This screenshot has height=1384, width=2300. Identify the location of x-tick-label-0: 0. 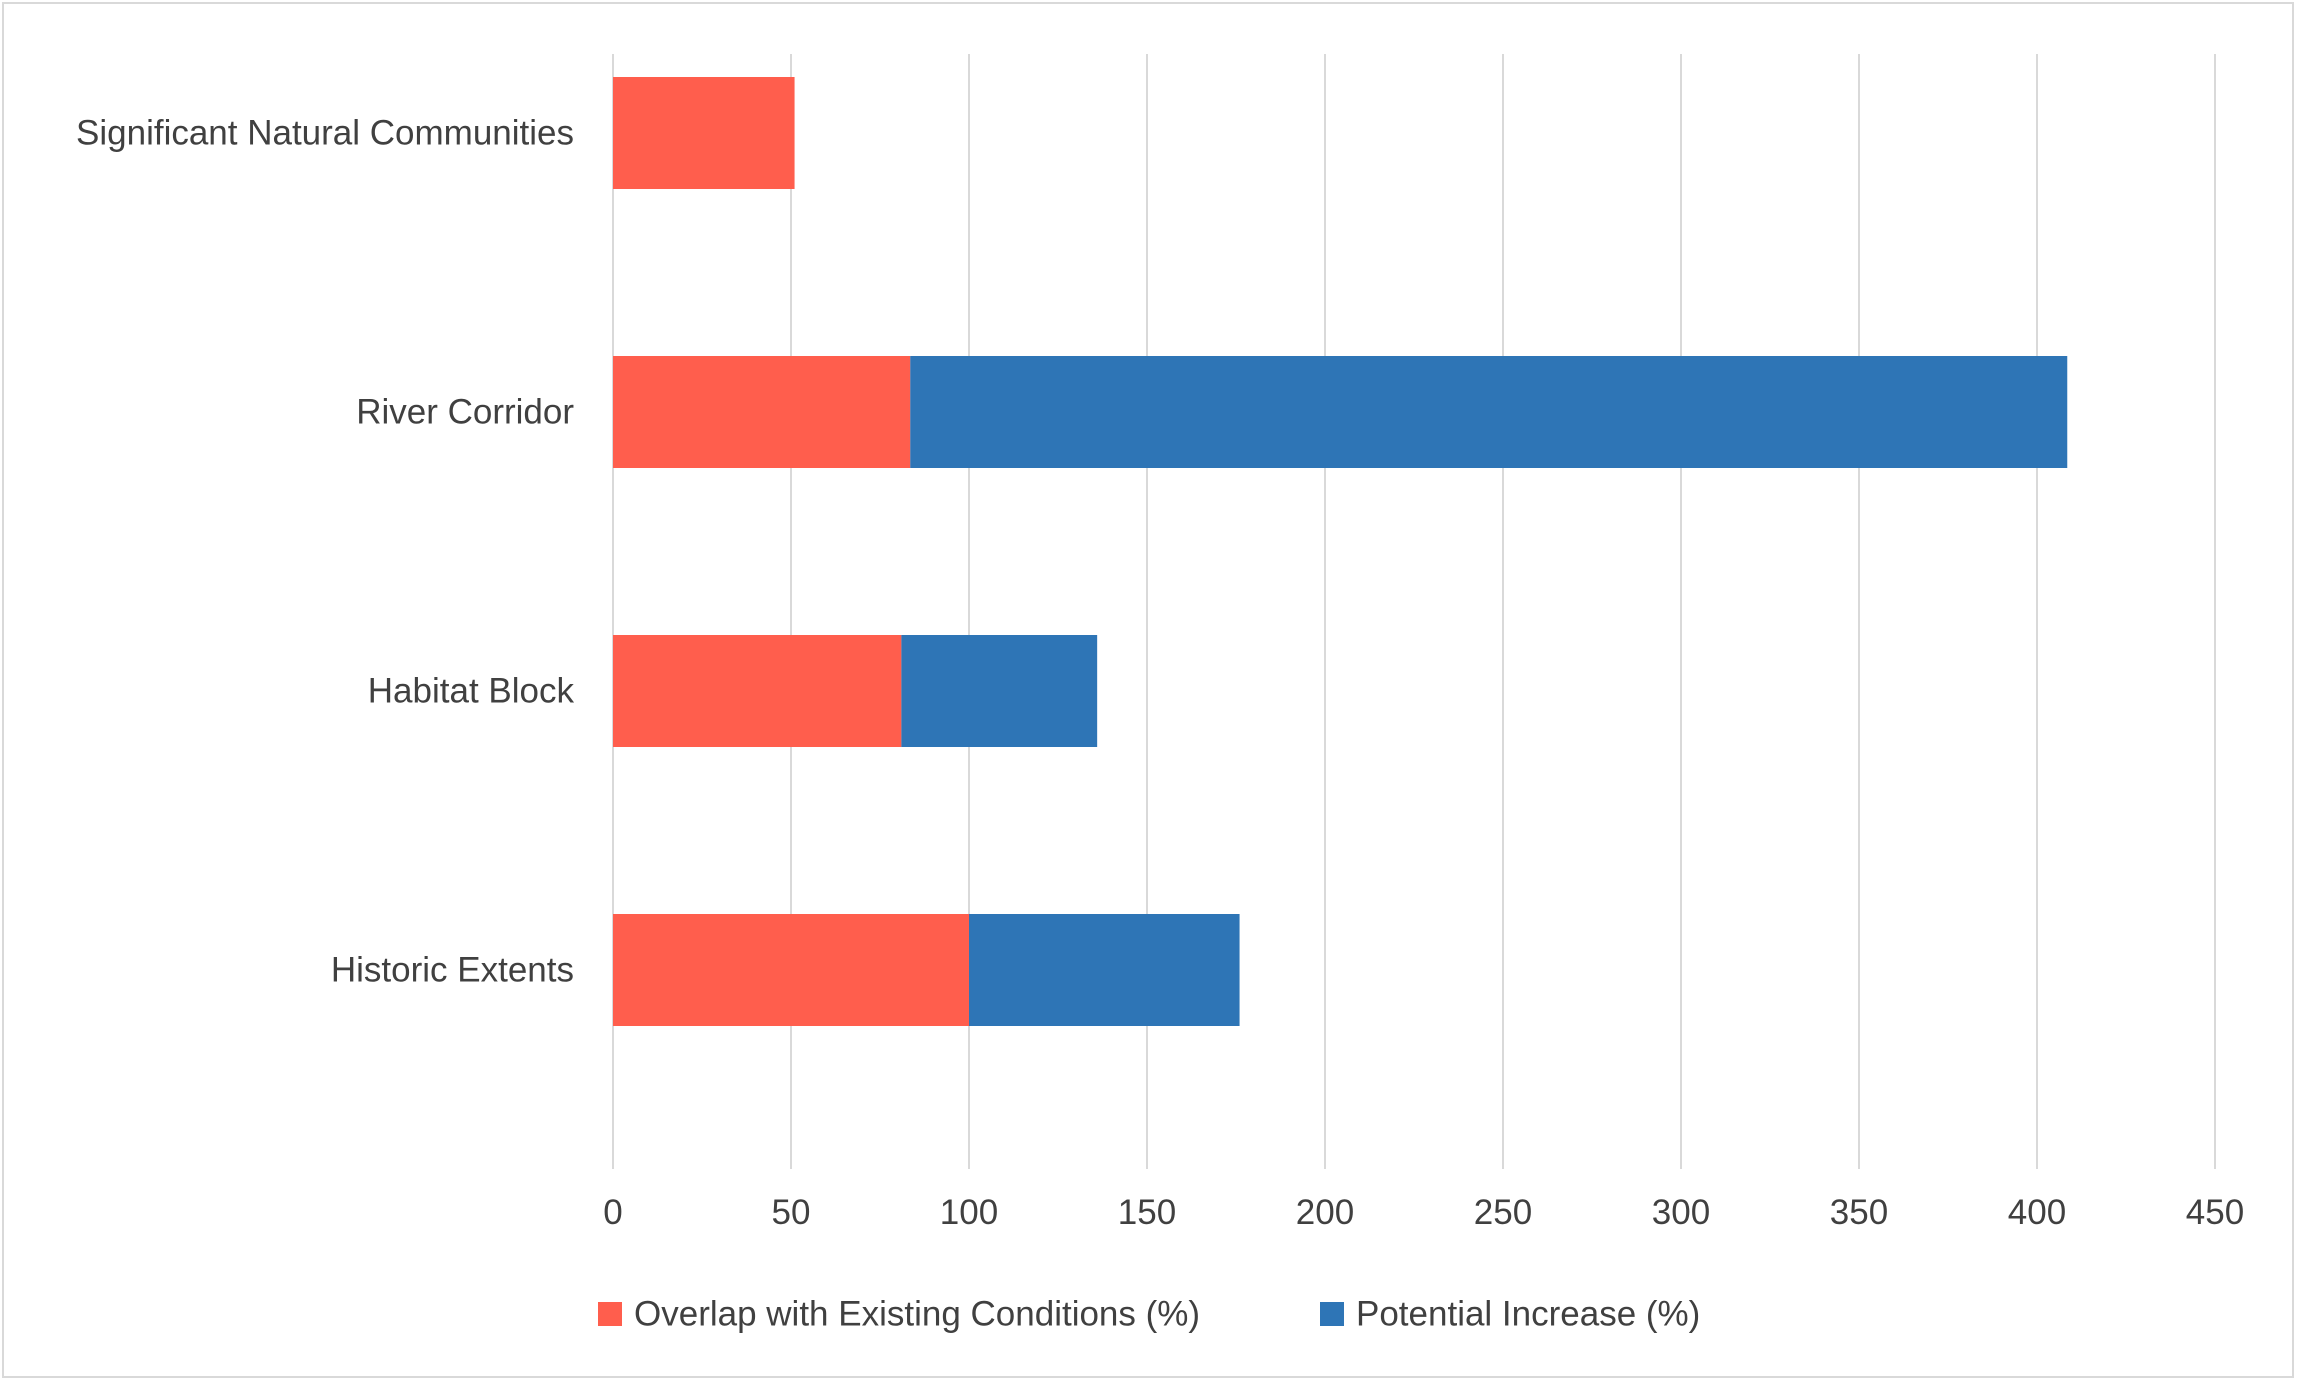
(612, 1212).